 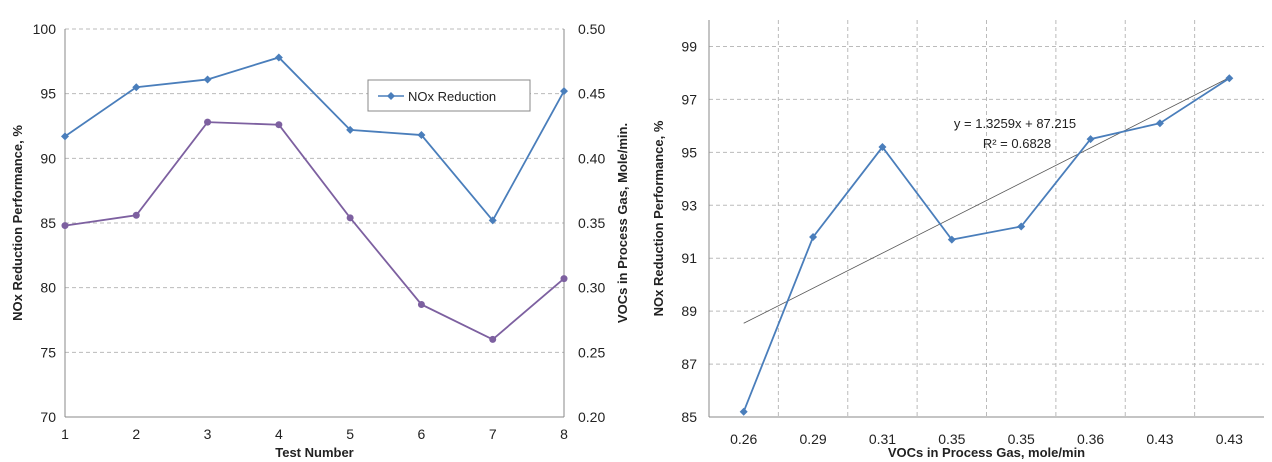 What do you see at coordinates (314, 139) in the screenshot?
I see `nox-reduction-line` at bounding box center [314, 139].